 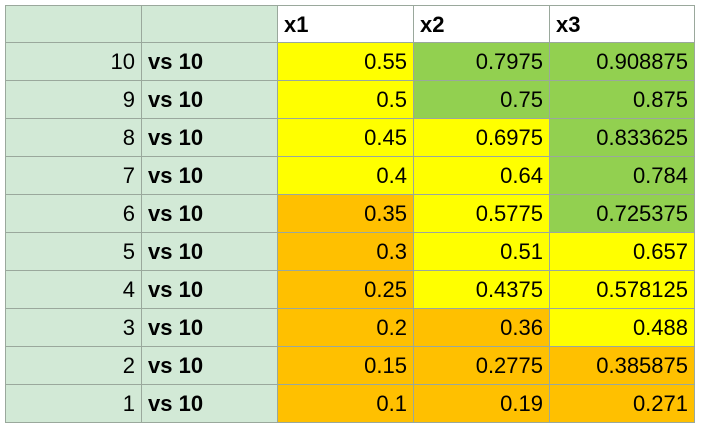 I want to click on value-cell: 0.875, so click(x=622, y=100).